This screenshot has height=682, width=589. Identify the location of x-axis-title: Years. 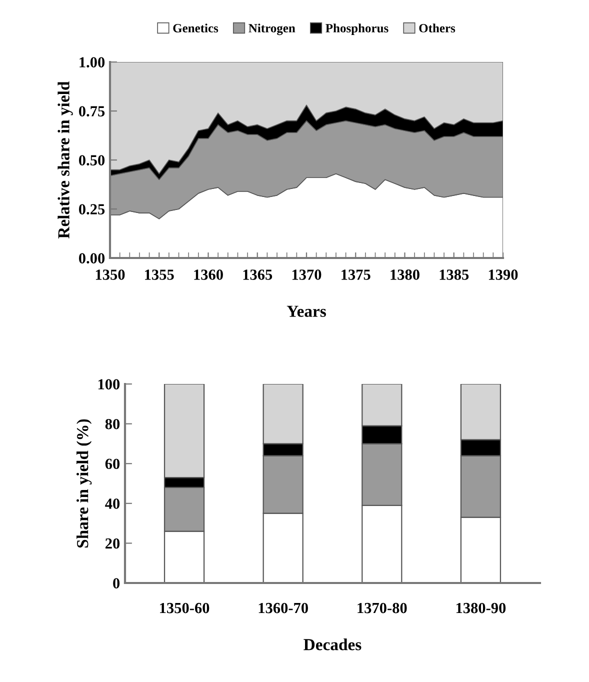
(306, 311).